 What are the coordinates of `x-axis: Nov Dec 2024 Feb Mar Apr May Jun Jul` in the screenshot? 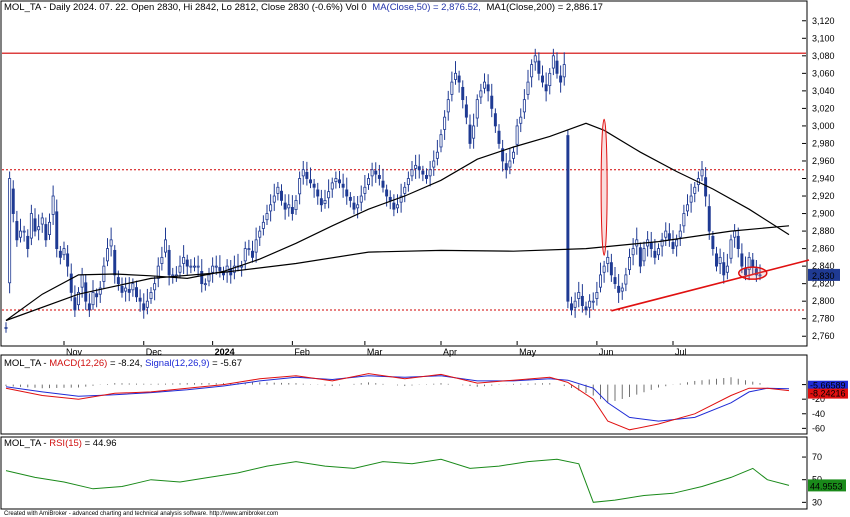 It's located at (375, 349).